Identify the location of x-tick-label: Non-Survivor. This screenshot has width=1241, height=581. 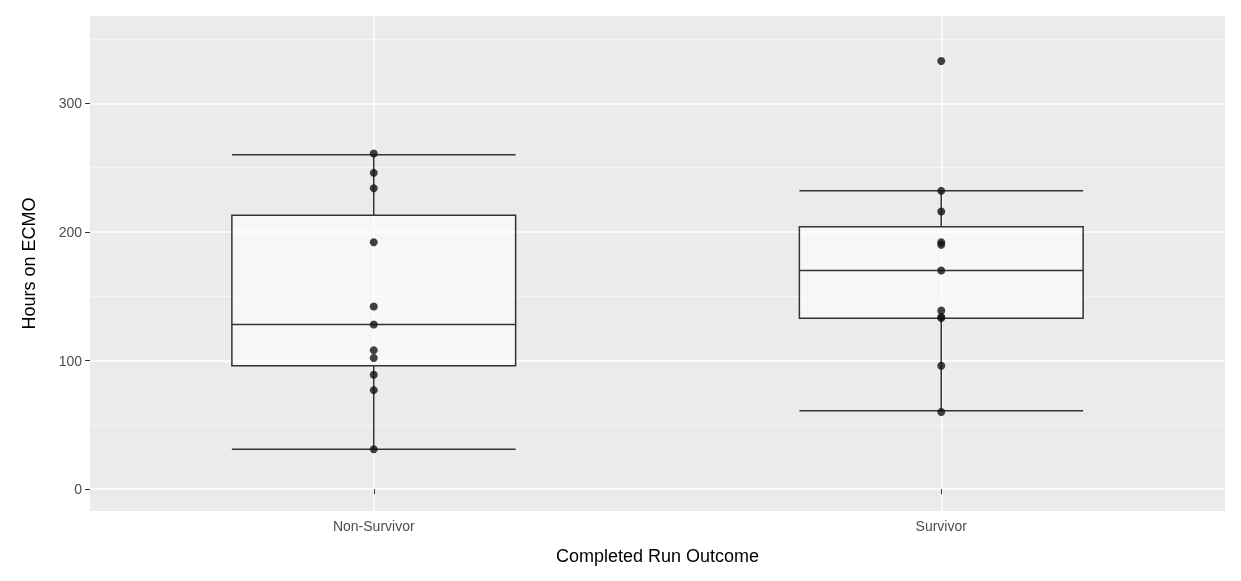
(373, 526).